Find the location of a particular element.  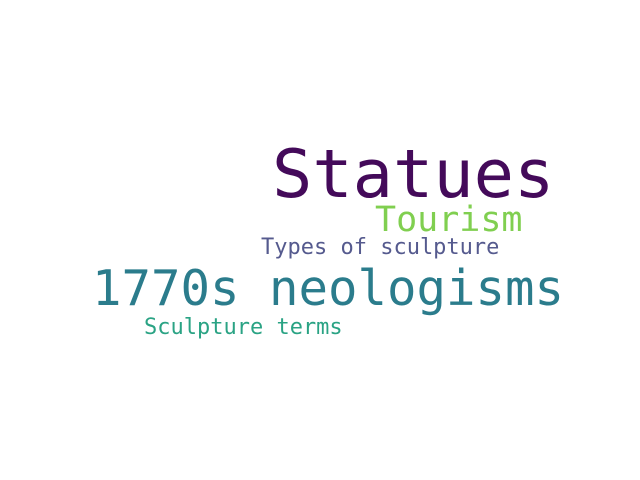

word-statues: Statues is located at coordinates (413, 174).